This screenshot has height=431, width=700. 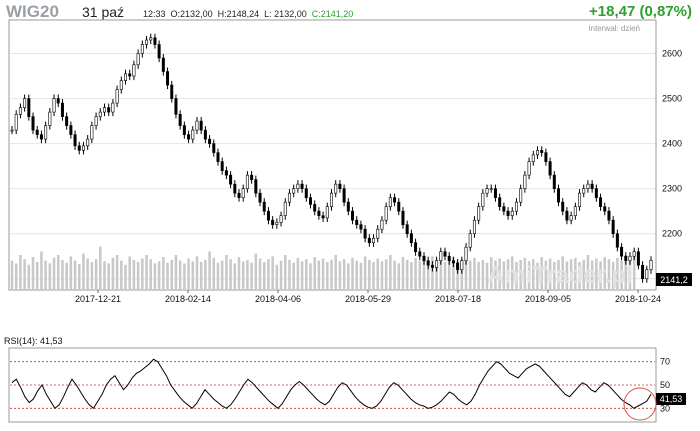 What do you see at coordinates (640, 11) in the screenshot?
I see `change-readout: +18,47 (0,87%)` at bounding box center [640, 11].